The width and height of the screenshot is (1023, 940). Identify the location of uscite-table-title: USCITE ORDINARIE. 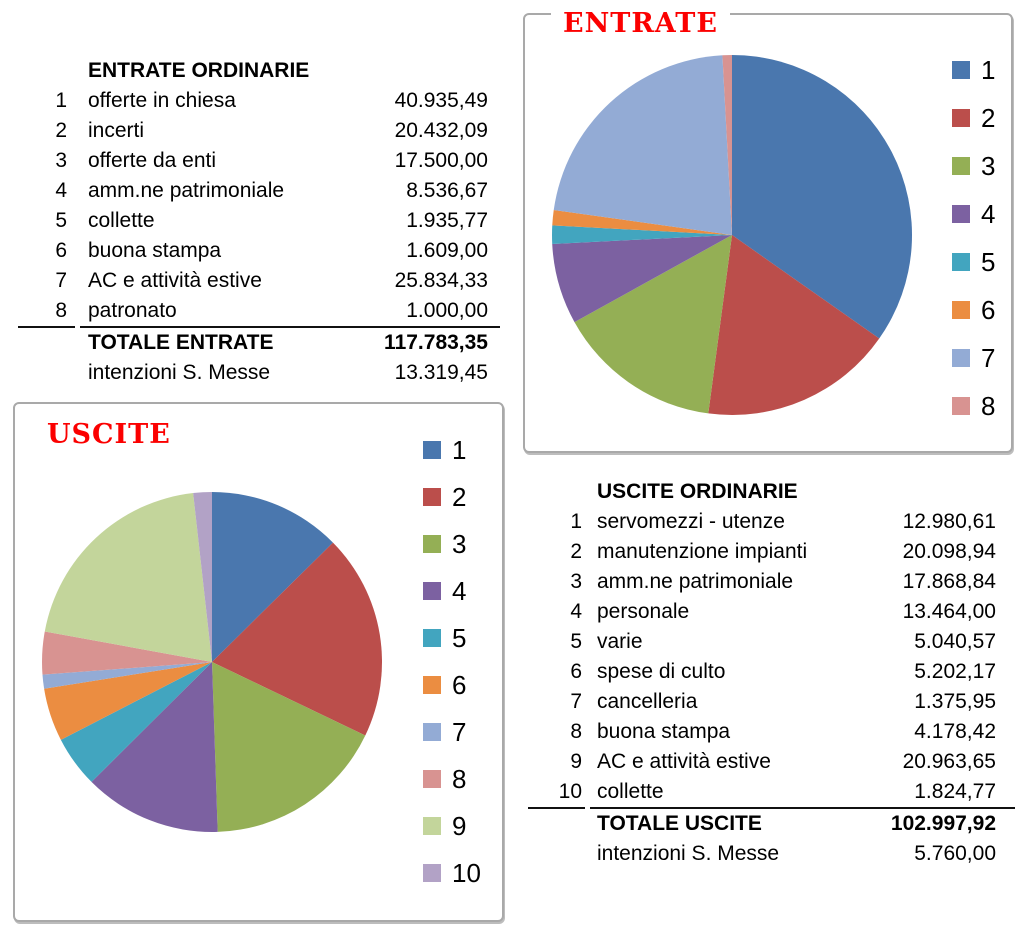
(697, 491).